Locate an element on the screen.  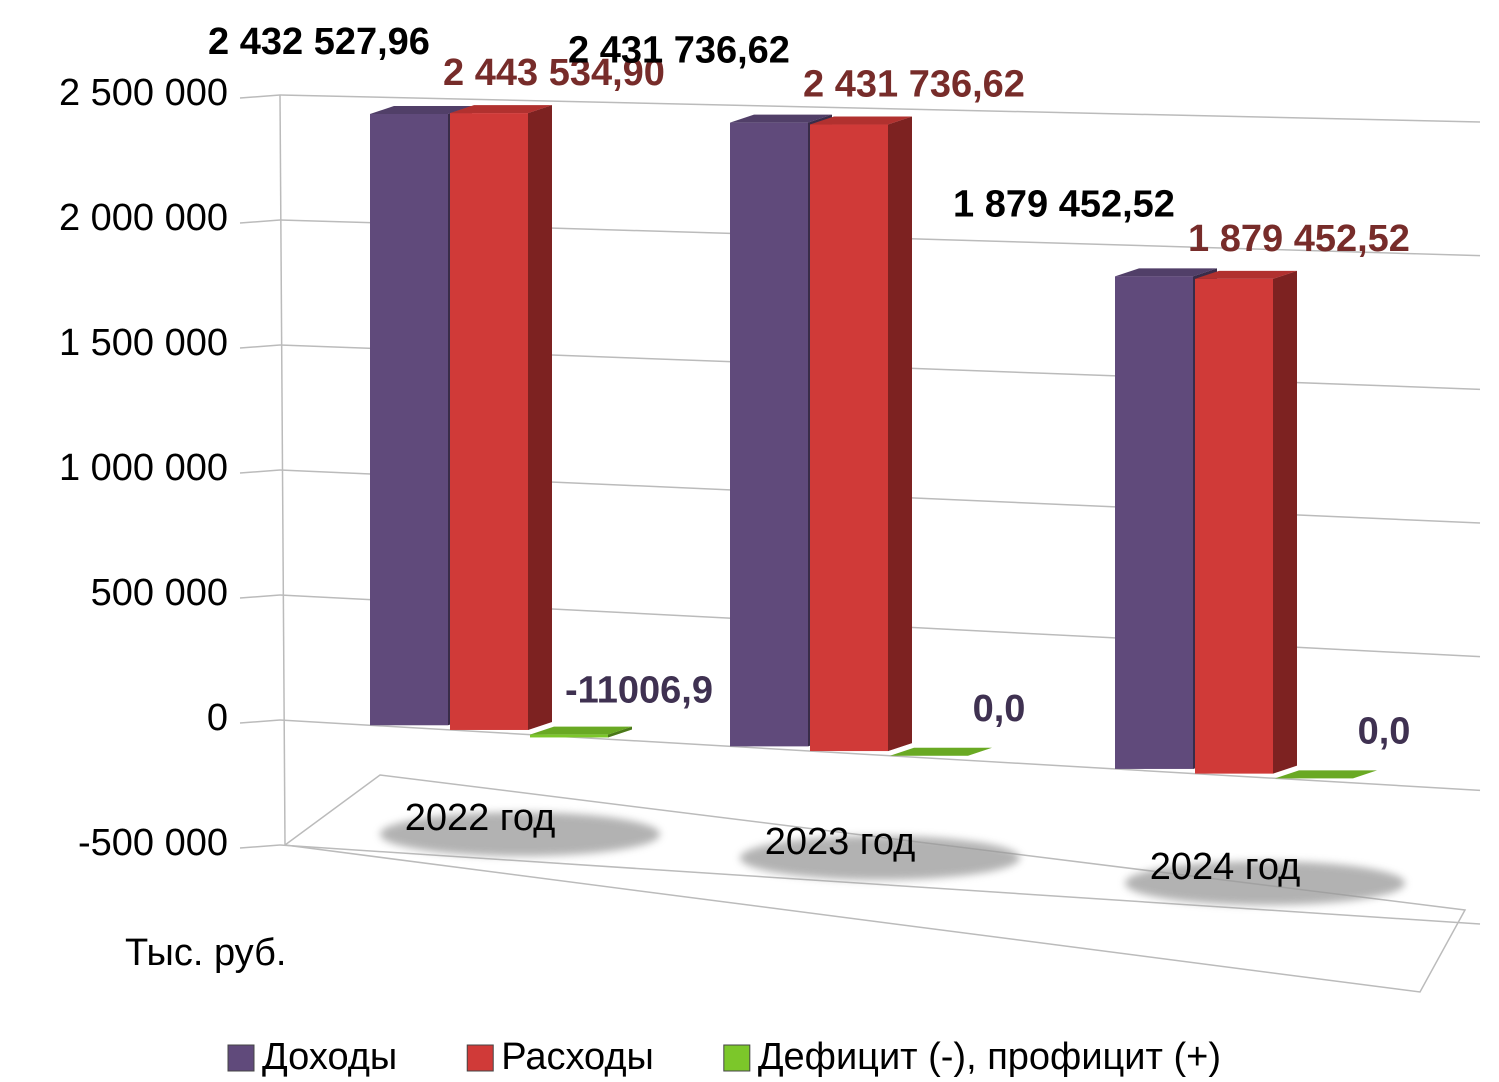
data-label: 2 443 534,90 is located at coordinates (554, 73).